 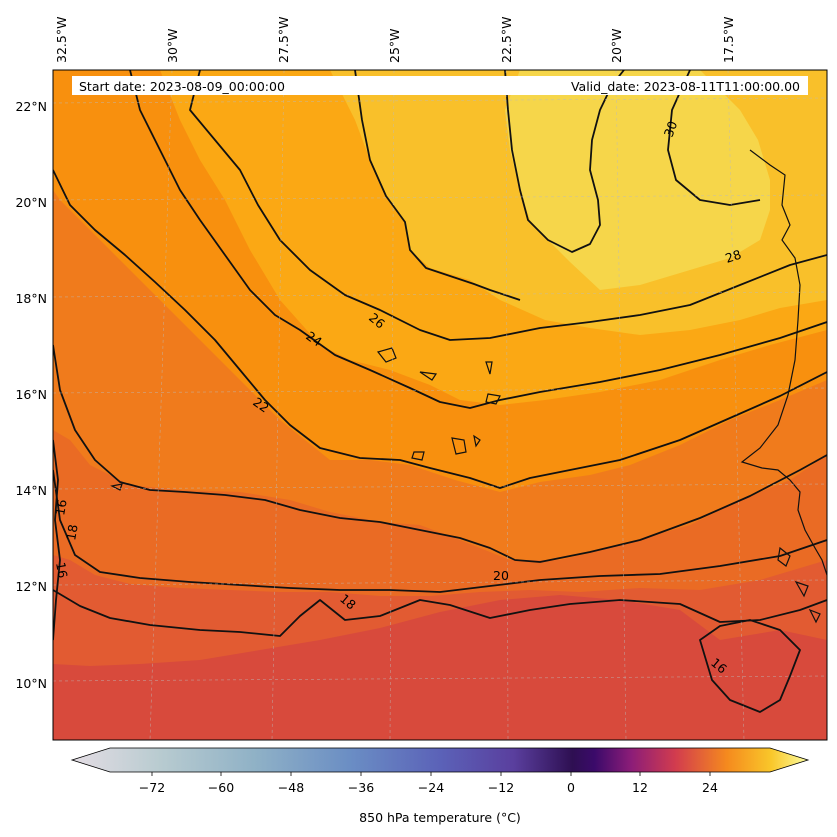 What do you see at coordinates (710, 787) in the screenshot?
I see `cb-tick-label: 24` at bounding box center [710, 787].